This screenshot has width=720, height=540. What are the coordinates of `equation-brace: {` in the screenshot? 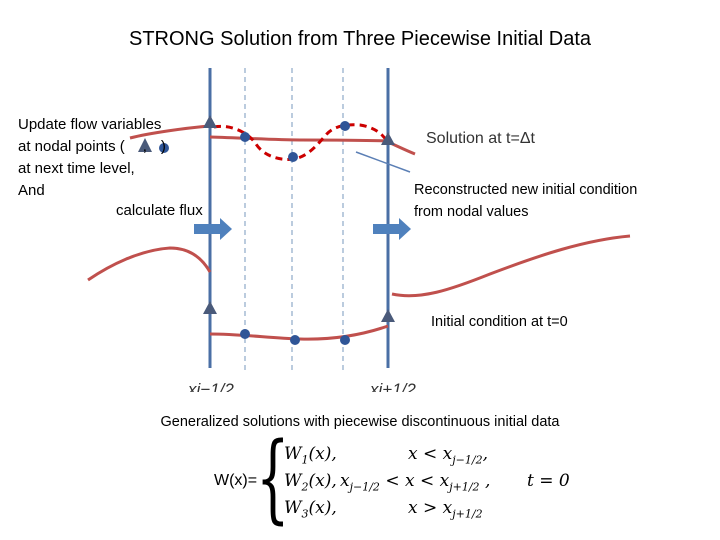 It's located at (273, 478).